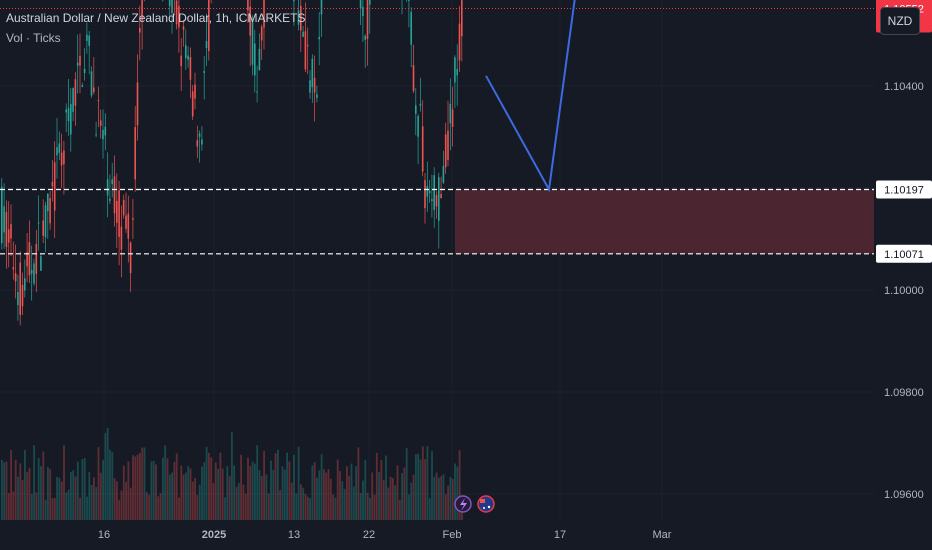  I want to click on currency-button: NZD, so click(900, 21).